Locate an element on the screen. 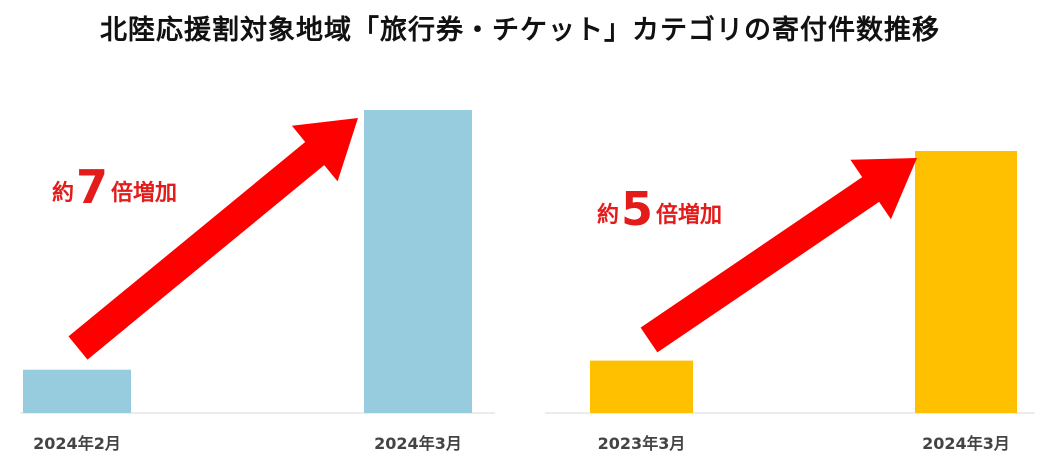 This screenshot has height=472, width=1040. multiplier-number: 5 is located at coordinates (637, 209).